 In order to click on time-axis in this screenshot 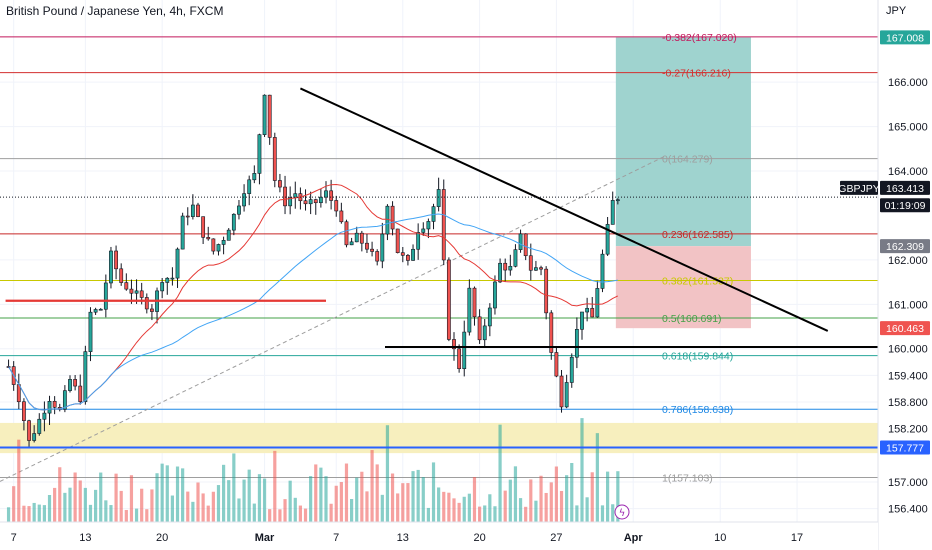, I will do `click(439, 536)`.